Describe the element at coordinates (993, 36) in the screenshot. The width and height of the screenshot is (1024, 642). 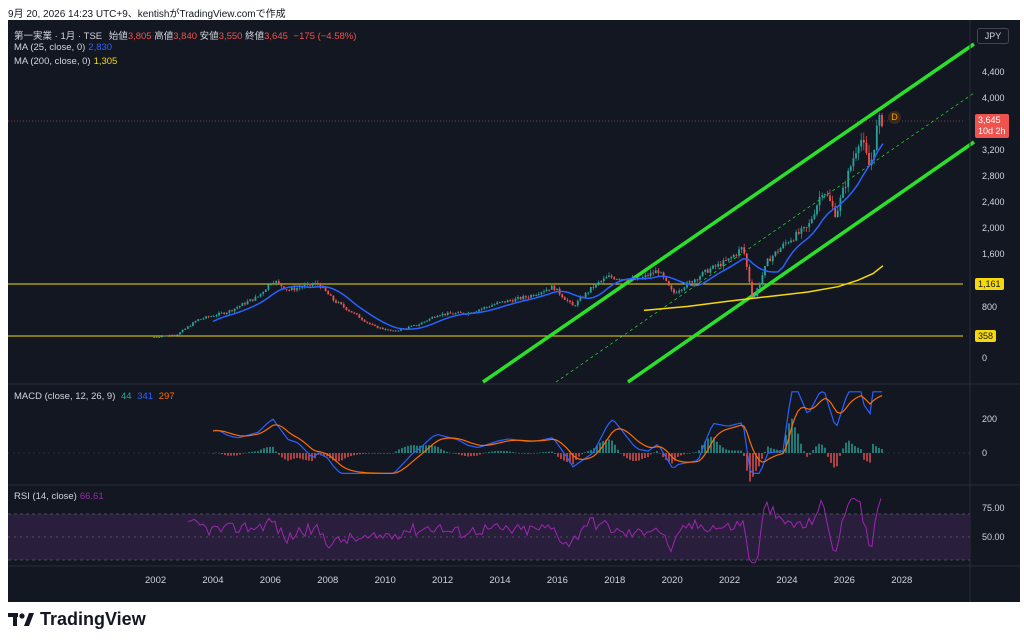
I see `currency-button: JPY` at that location.